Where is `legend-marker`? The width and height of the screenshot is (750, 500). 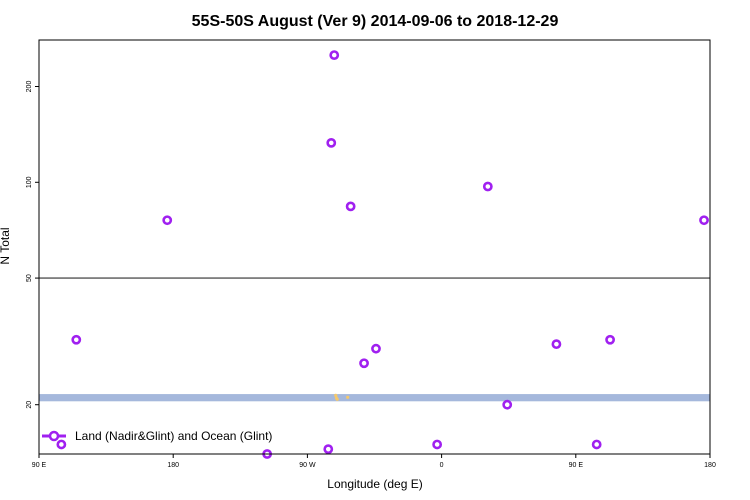
legend-marker is located at coordinates (54, 436).